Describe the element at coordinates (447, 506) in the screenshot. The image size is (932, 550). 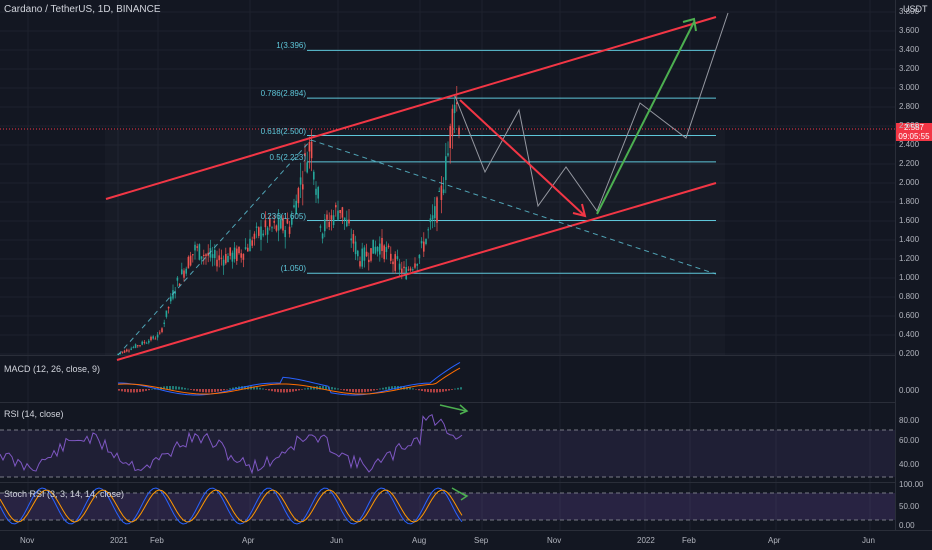
I see `stoch-rsi-pane` at that location.